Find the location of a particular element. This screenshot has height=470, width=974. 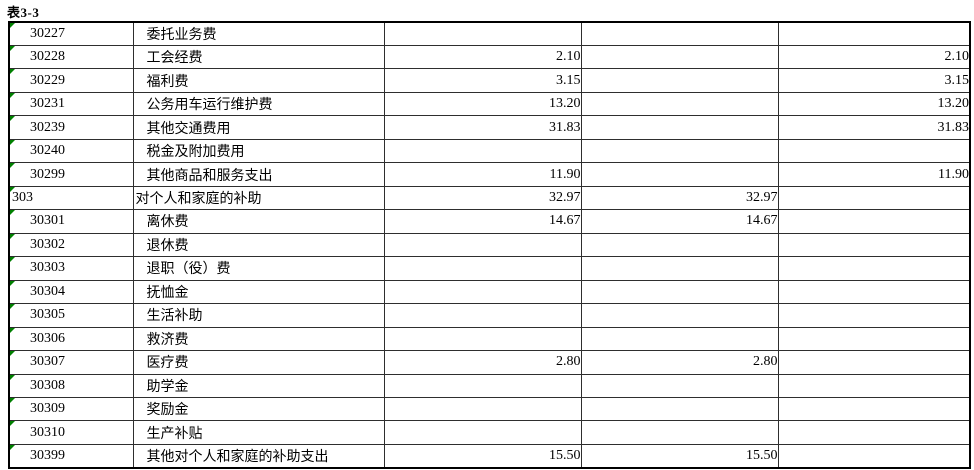

name-cell: 退休费 is located at coordinates (258, 245).